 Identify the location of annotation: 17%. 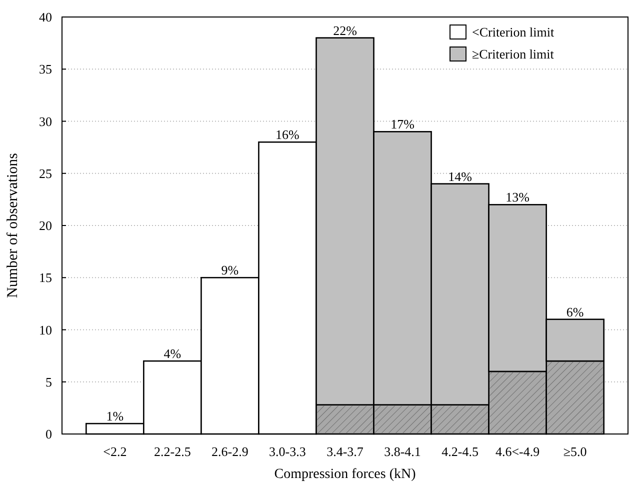
(402, 124).